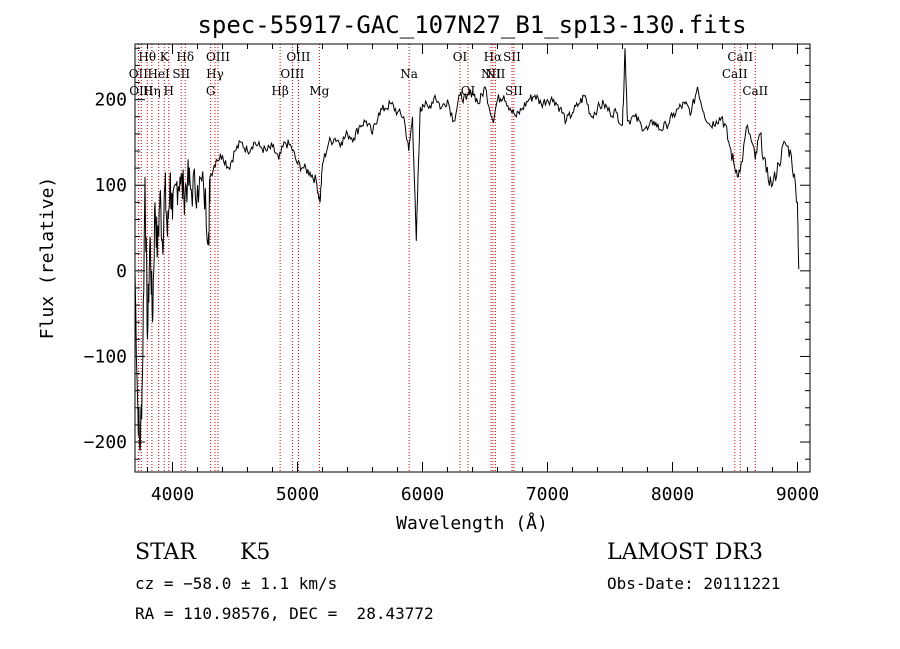 Image resolution: width=900 pixels, height=649 pixels. What do you see at coordinates (139, 74) in the screenshot?
I see `spectral-line-label: OII` at bounding box center [139, 74].